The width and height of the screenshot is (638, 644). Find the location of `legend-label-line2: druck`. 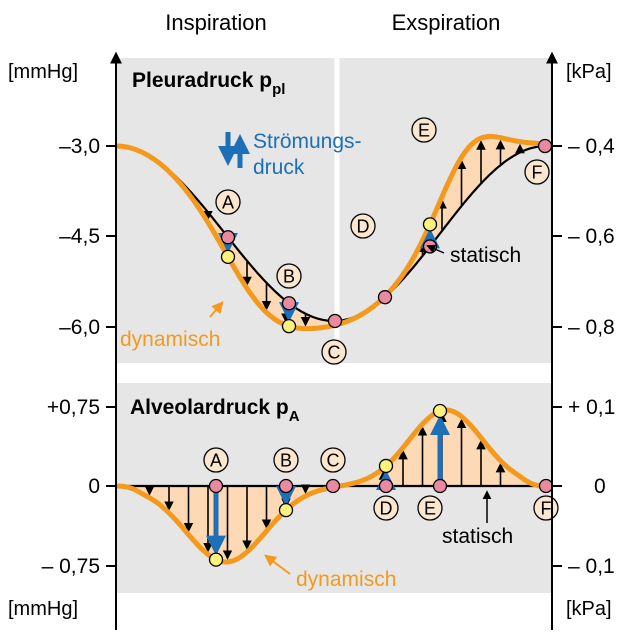

legend-label-line2: druck is located at coordinates (279, 167).